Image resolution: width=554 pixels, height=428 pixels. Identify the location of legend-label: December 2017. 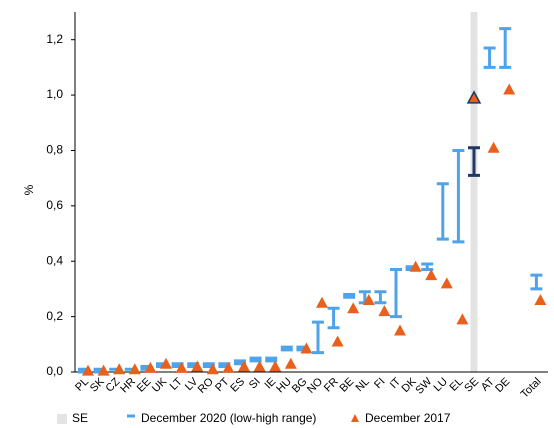
(408, 418).